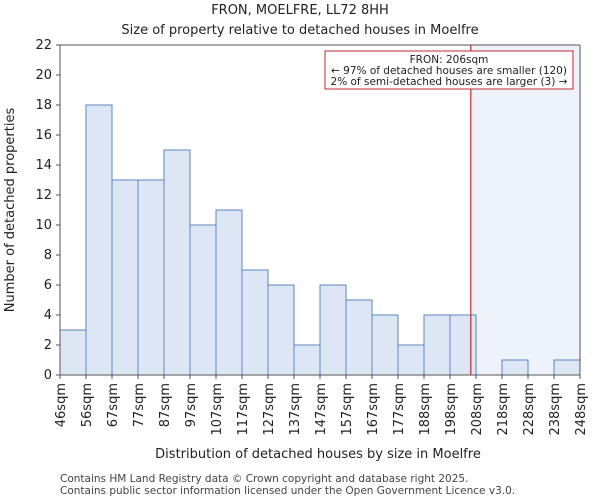 The image size is (600, 500). I want to click on y-tick-label: 12, so click(43, 195).